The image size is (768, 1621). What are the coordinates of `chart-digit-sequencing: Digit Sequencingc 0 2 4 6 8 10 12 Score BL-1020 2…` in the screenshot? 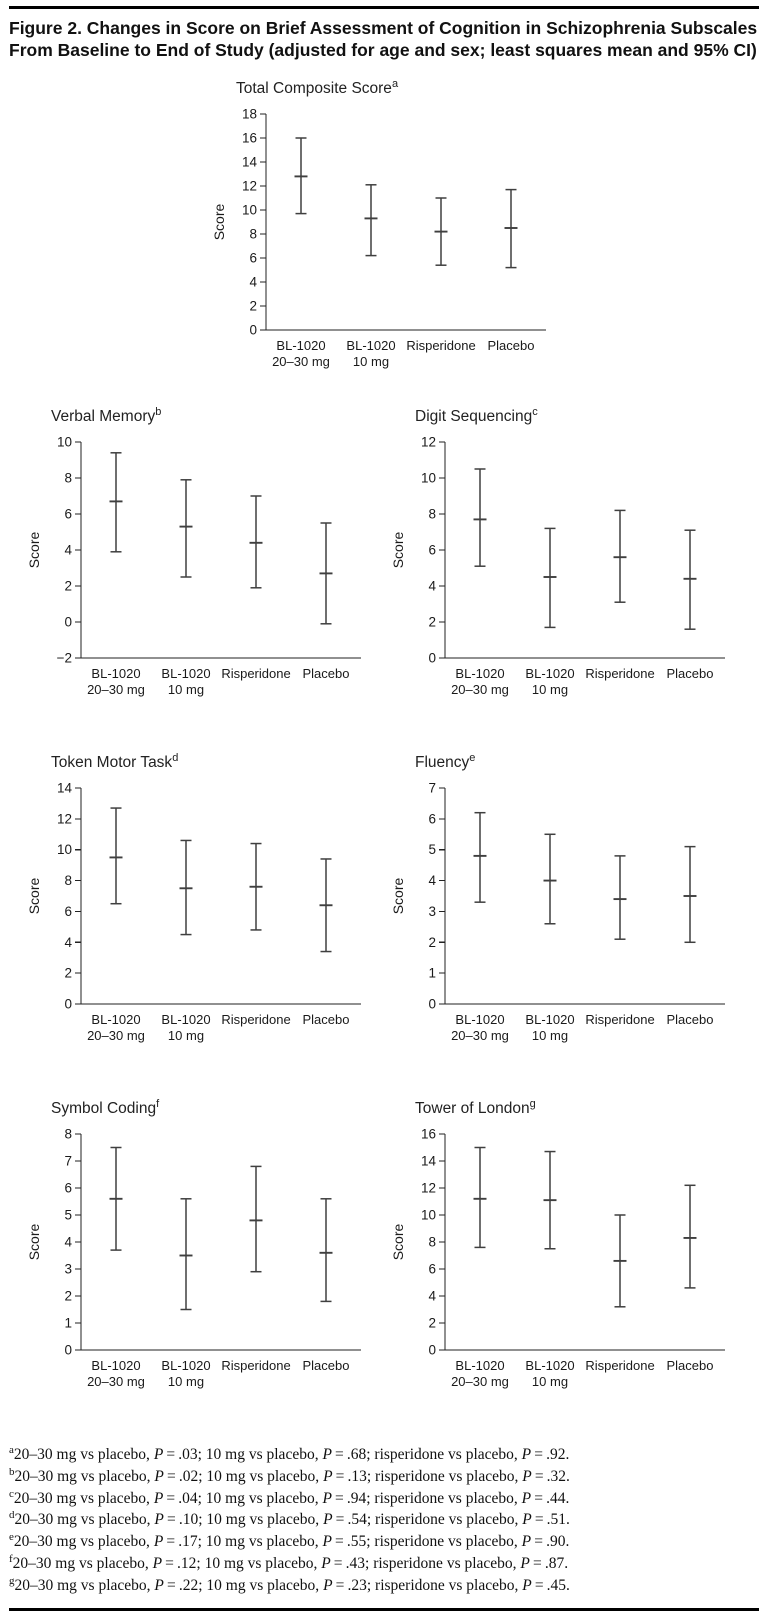 It's located at (563, 564).